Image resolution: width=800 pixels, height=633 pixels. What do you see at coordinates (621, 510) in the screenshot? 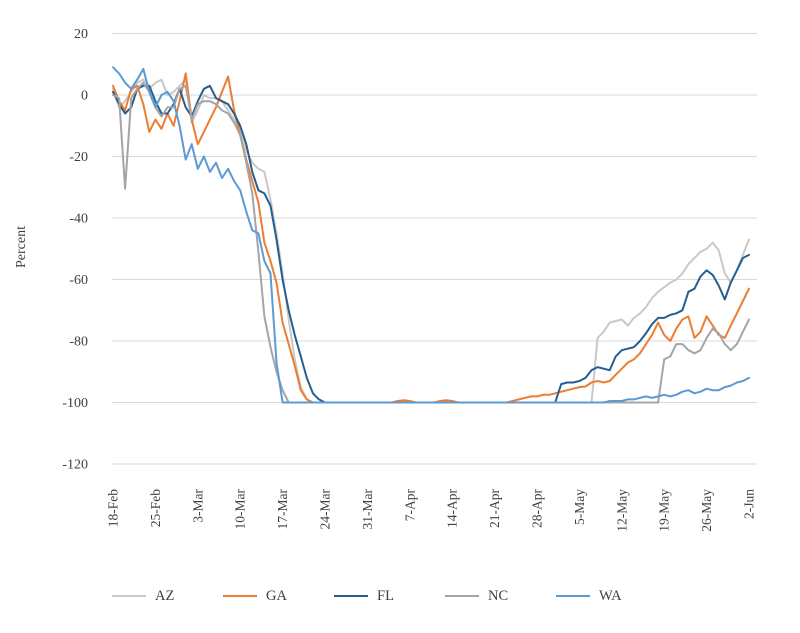
I see `x-tick-label: 12-May` at bounding box center [621, 510].